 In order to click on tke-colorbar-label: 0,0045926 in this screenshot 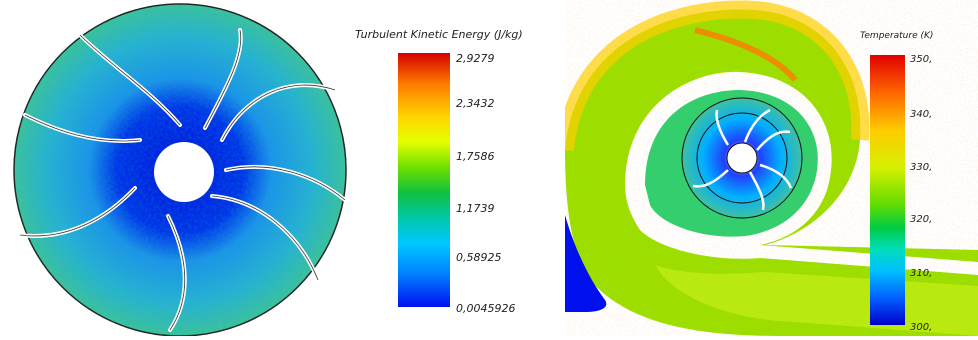, I will do `click(486, 308)`.